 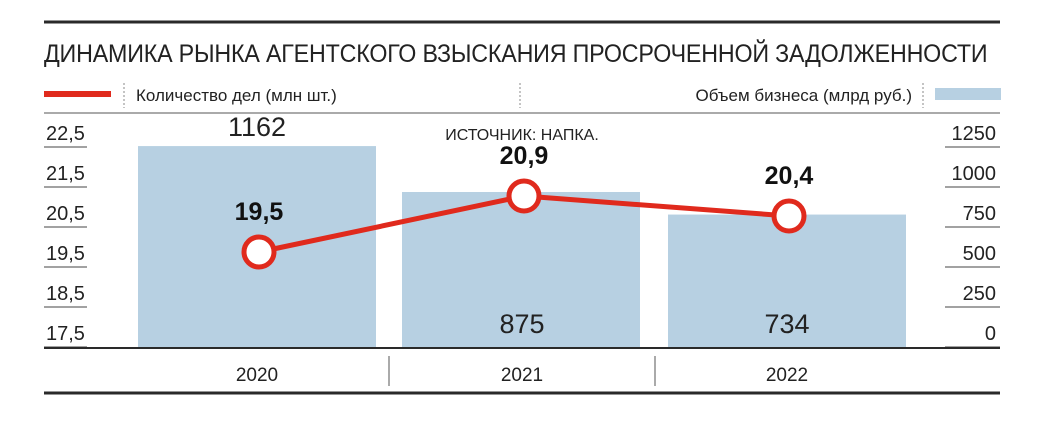 What do you see at coordinates (789, 176) in the screenshot?
I see `line-value-label: 20,4` at bounding box center [789, 176].